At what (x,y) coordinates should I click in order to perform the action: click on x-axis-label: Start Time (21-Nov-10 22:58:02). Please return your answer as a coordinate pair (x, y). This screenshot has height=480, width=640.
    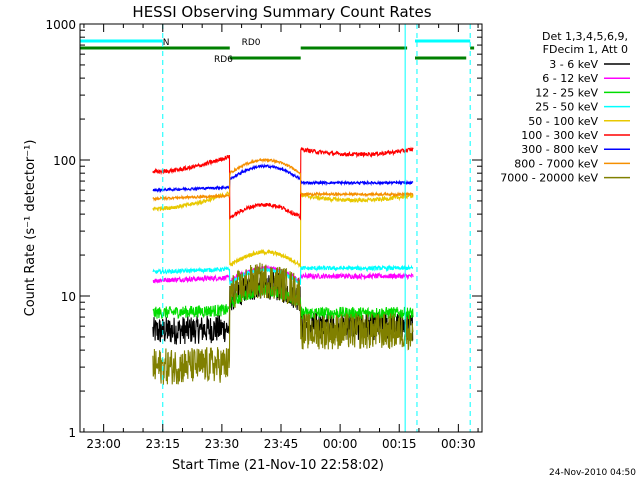
    Looking at the image, I should click on (278, 465).